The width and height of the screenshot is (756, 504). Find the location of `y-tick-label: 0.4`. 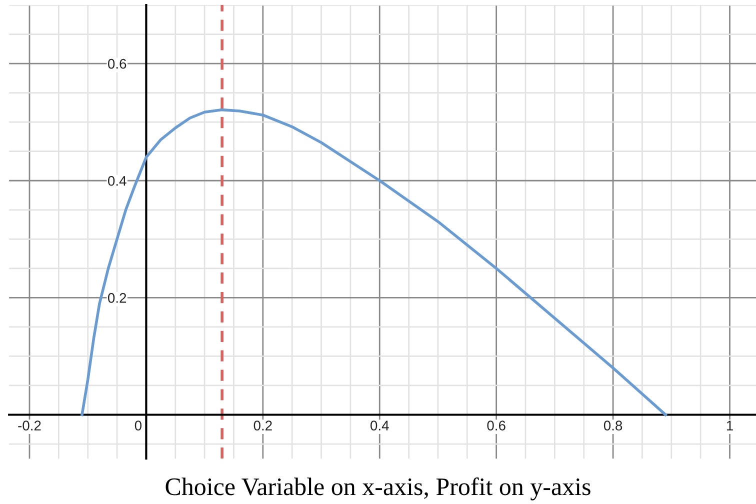

y-tick-label: 0.4 is located at coordinates (117, 181).